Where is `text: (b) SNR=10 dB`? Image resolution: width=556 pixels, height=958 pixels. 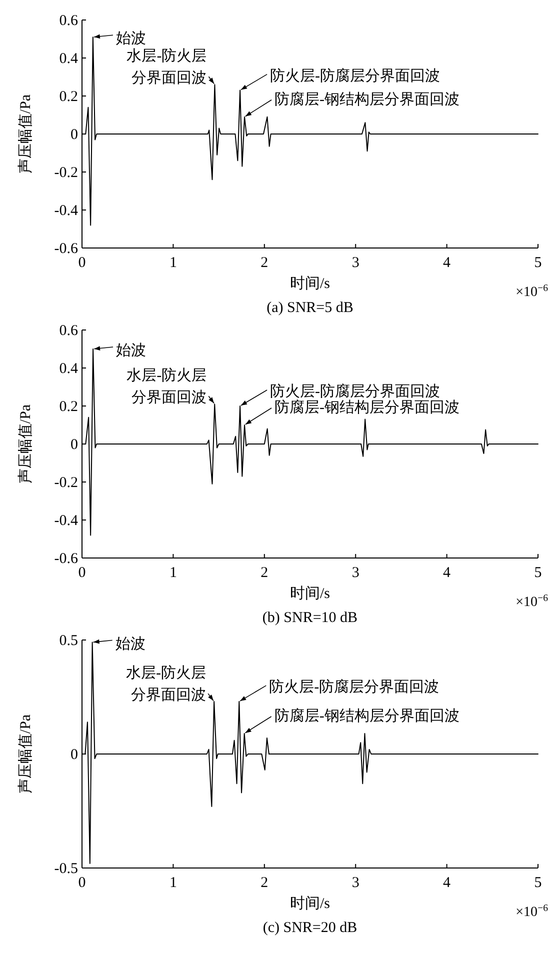 text: (b) SNR=10 dB is located at coordinates (310, 618).